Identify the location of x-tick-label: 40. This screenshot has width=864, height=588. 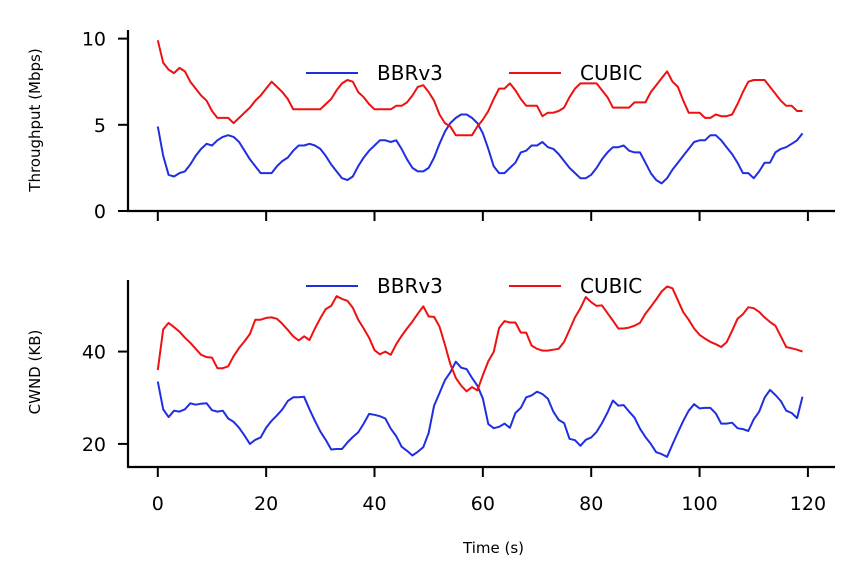
(374, 504).